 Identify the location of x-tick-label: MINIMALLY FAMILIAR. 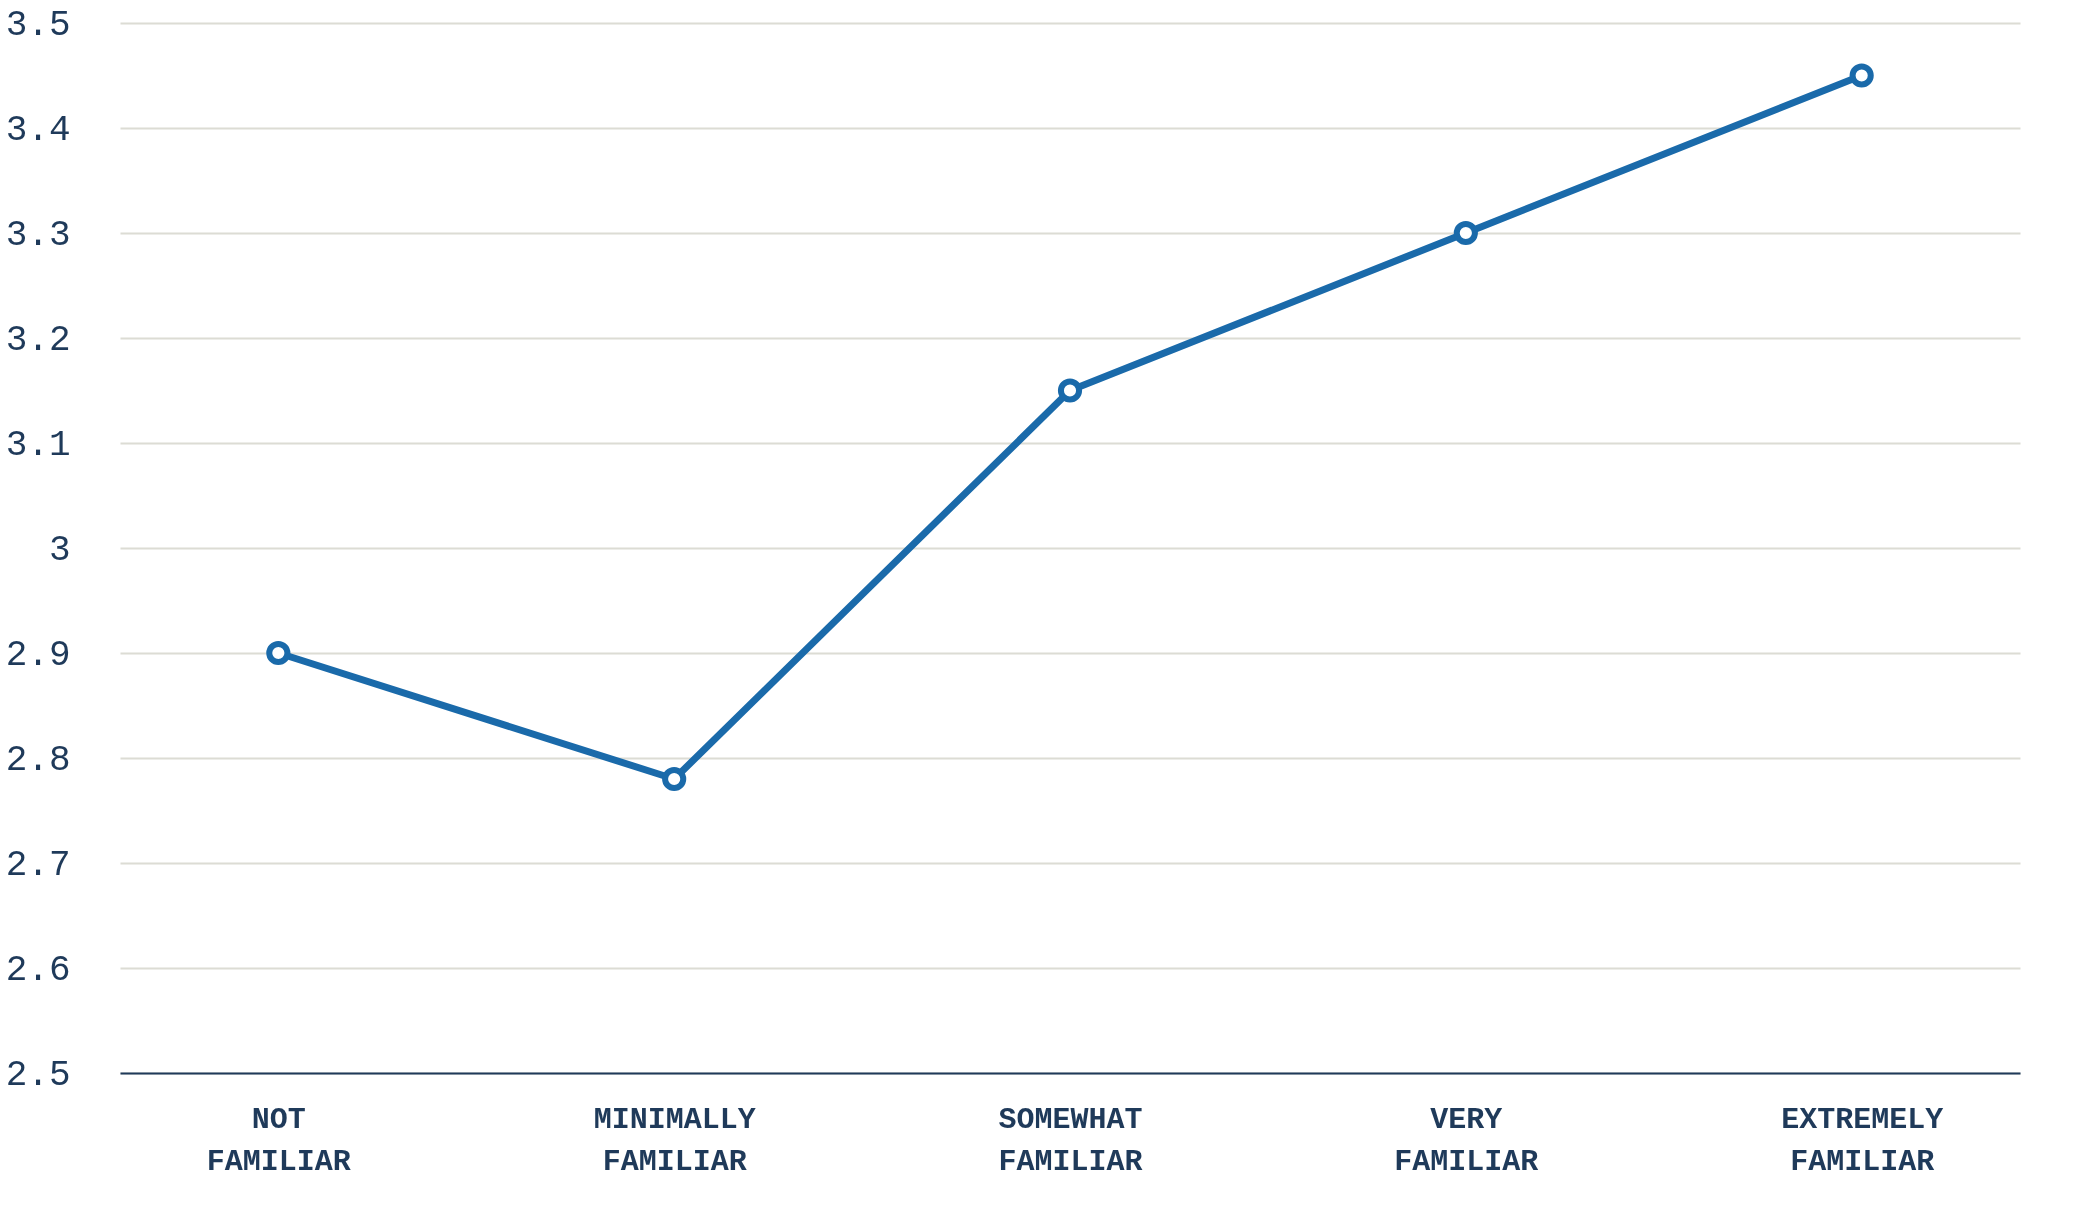
(674, 1140).